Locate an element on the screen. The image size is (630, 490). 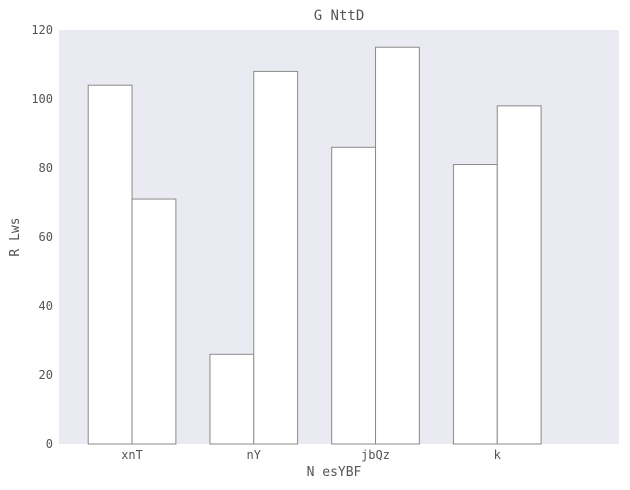
x-axis-label: N esYBF is located at coordinates (334, 472).